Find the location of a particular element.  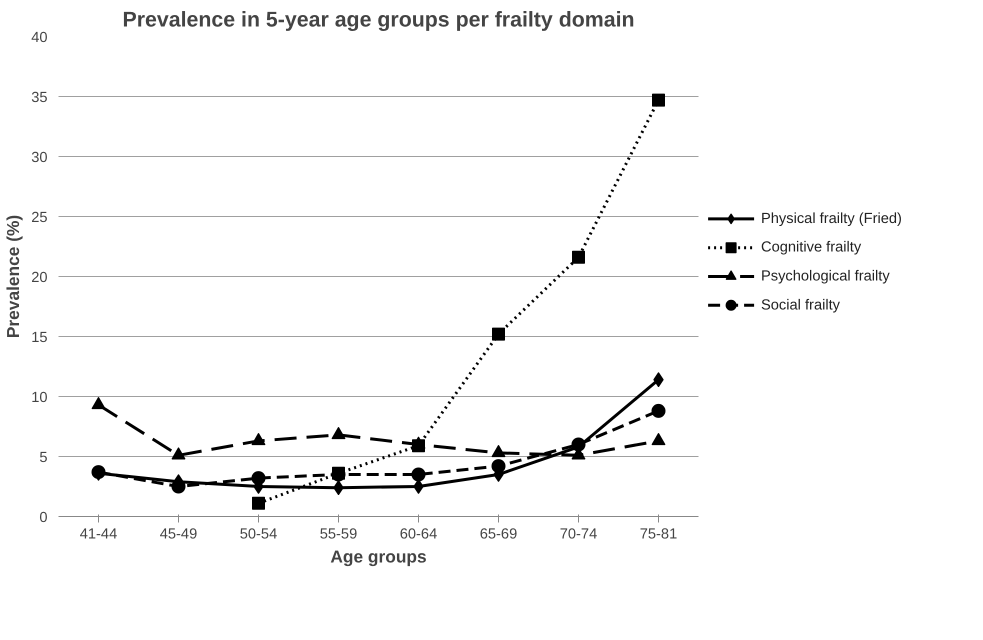

y-tick-label: 35 is located at coordinates (39, 98).